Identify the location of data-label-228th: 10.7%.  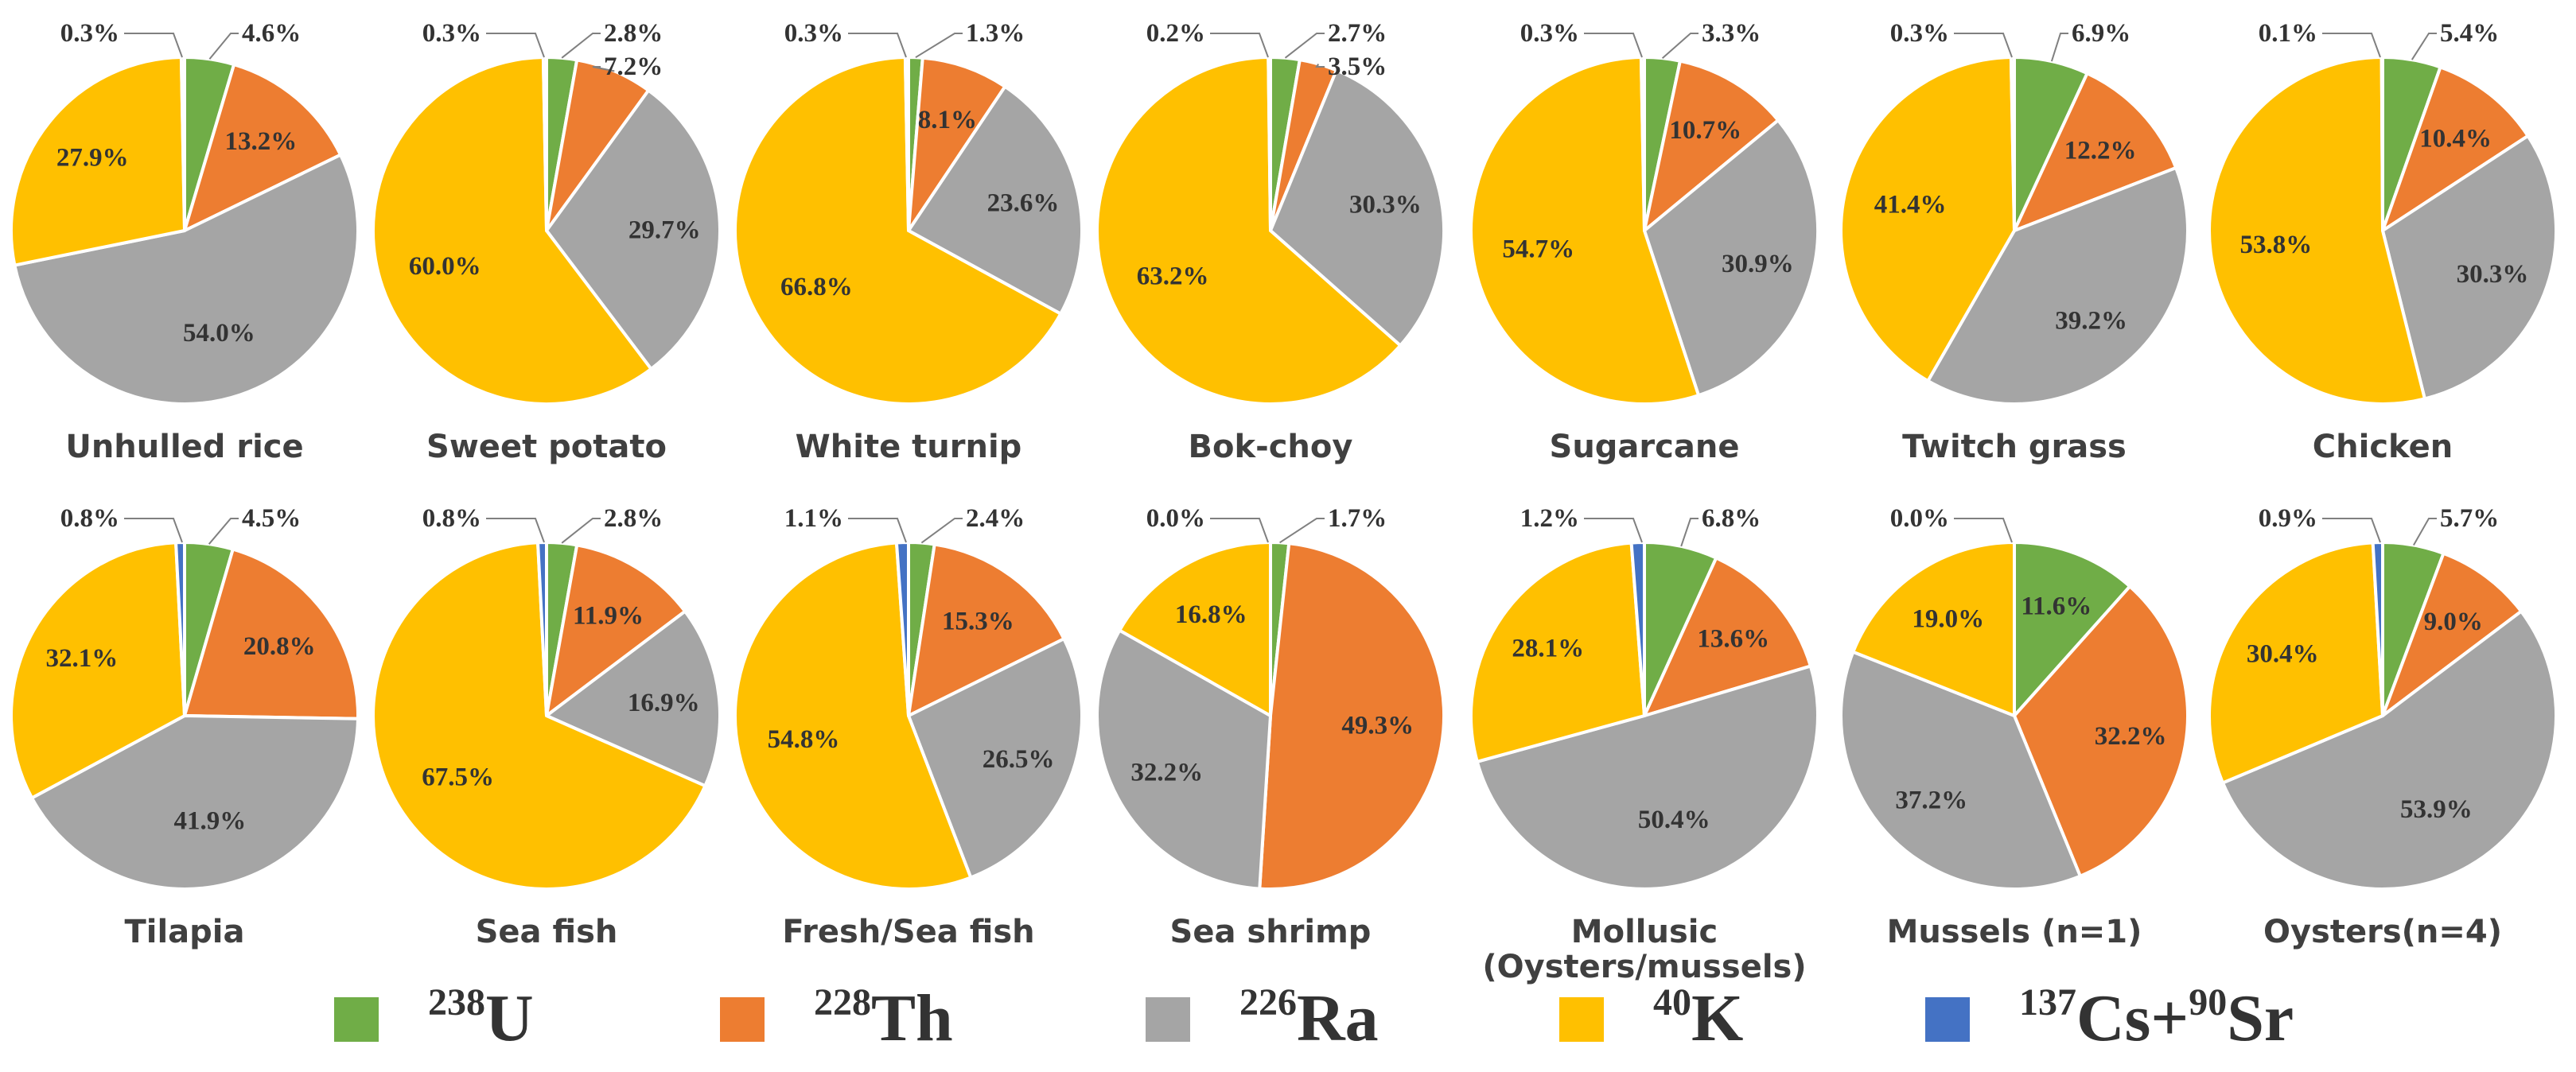
(1705, 130).